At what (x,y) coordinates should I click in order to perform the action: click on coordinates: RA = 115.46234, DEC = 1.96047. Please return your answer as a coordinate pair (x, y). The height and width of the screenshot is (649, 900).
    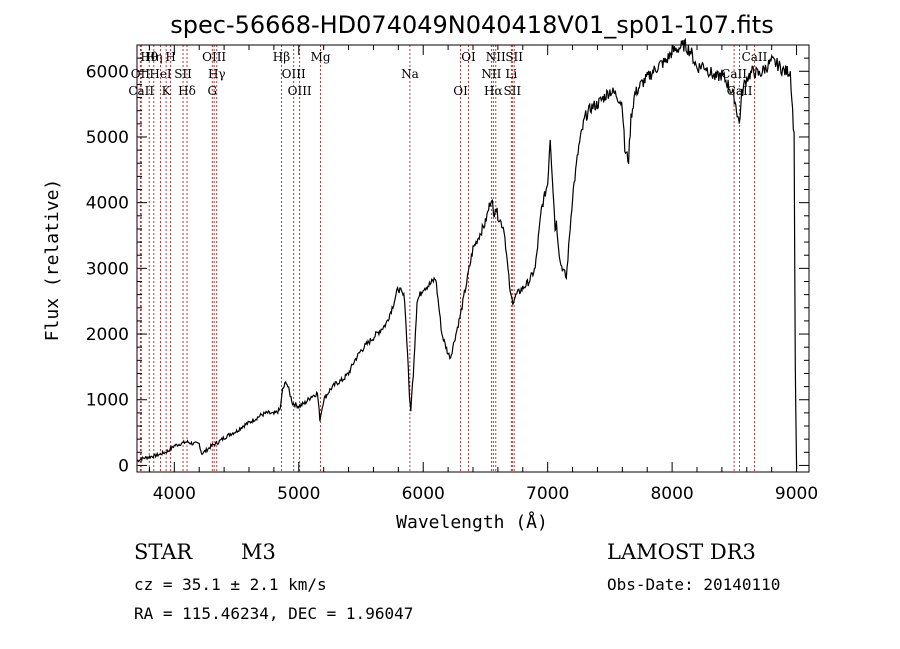
    Looking at the image, I should click on (274, 613).